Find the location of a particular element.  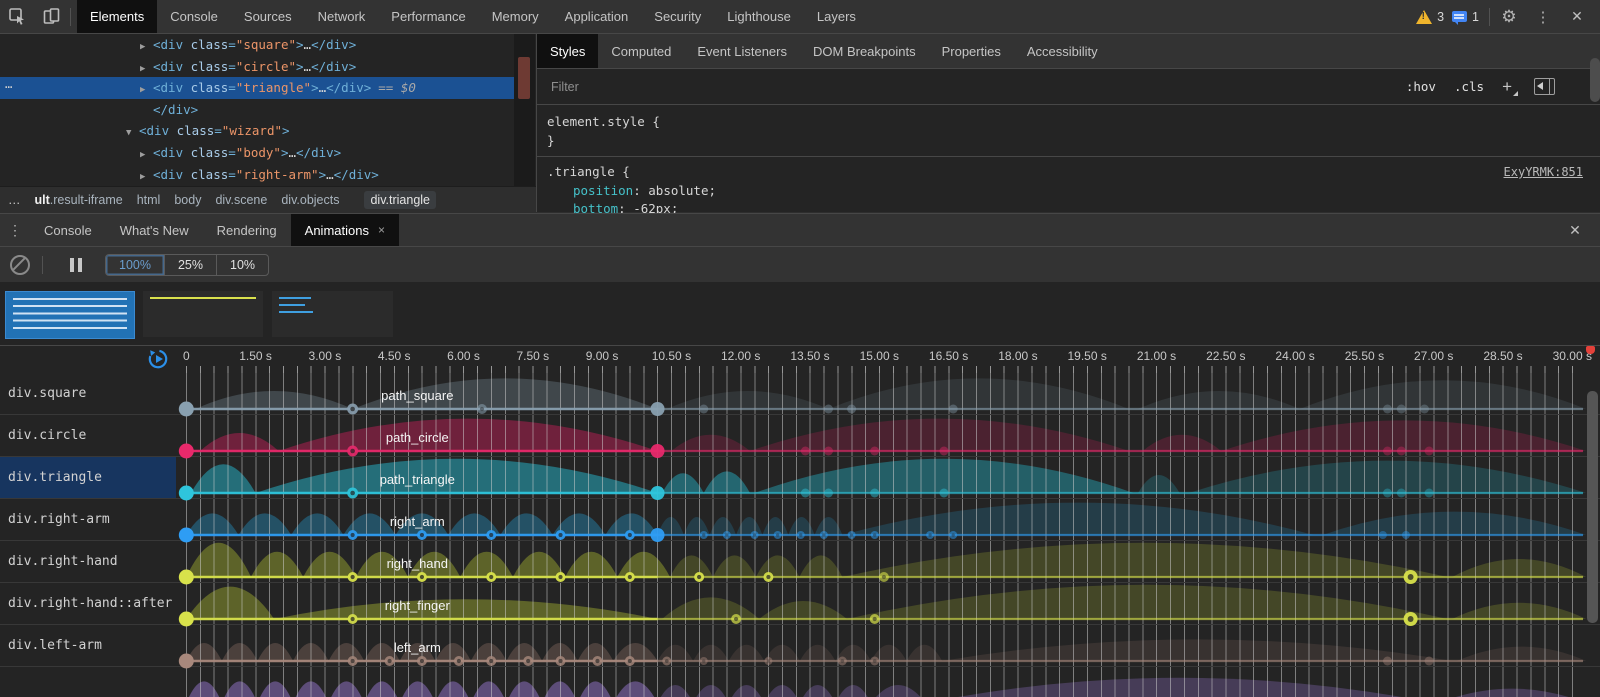

animation-row-label: div.square is located at coordinates (88, 394).